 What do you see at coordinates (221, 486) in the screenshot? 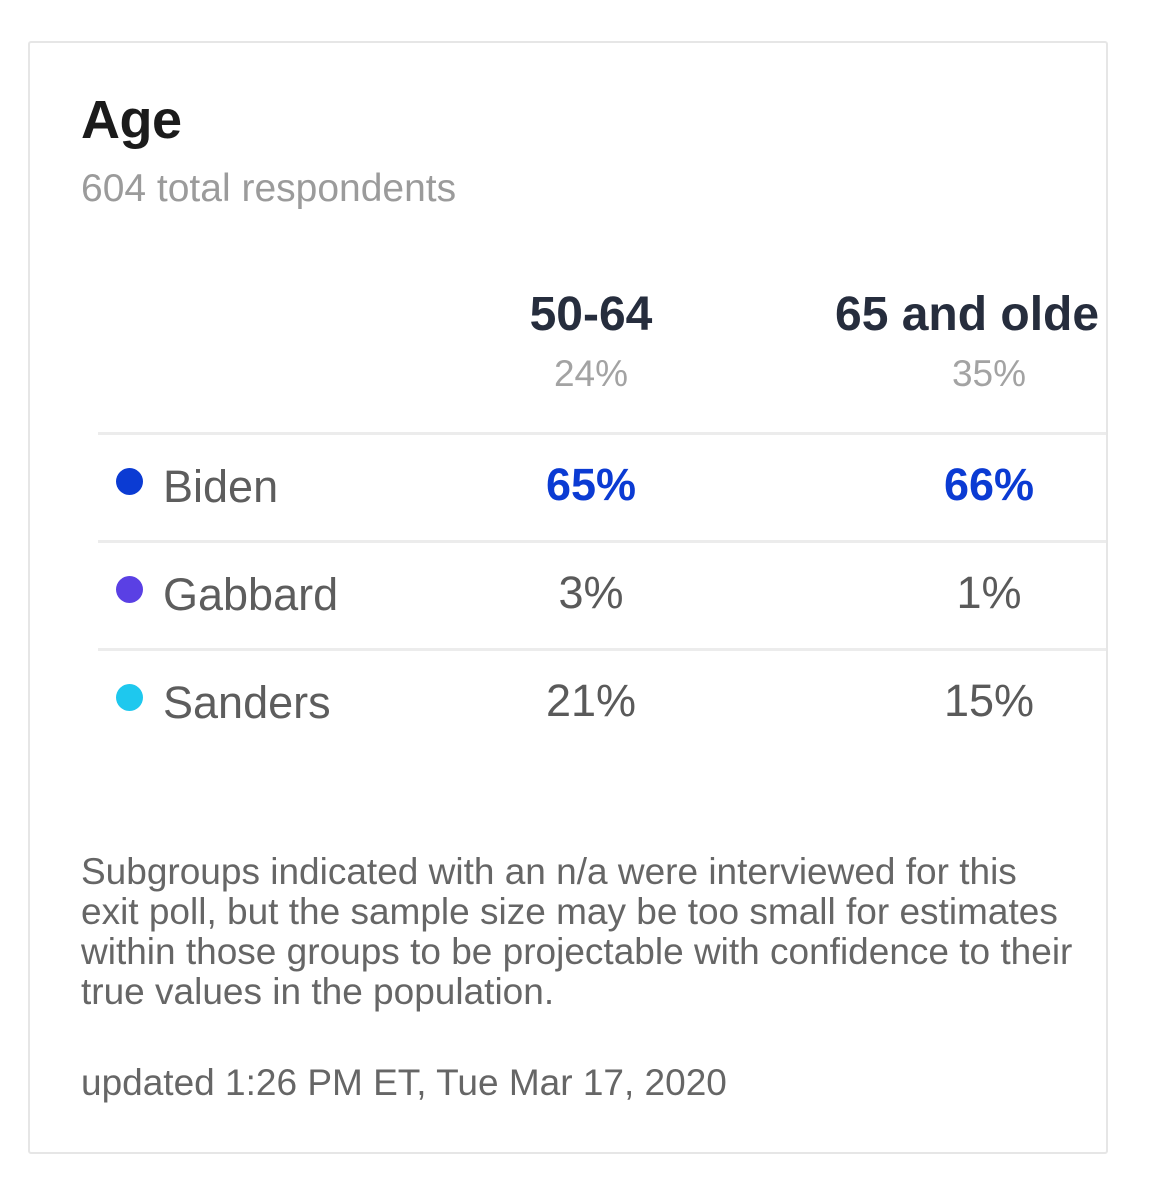
I see `candidate-name: Biden` at bounding box center [221, 486].